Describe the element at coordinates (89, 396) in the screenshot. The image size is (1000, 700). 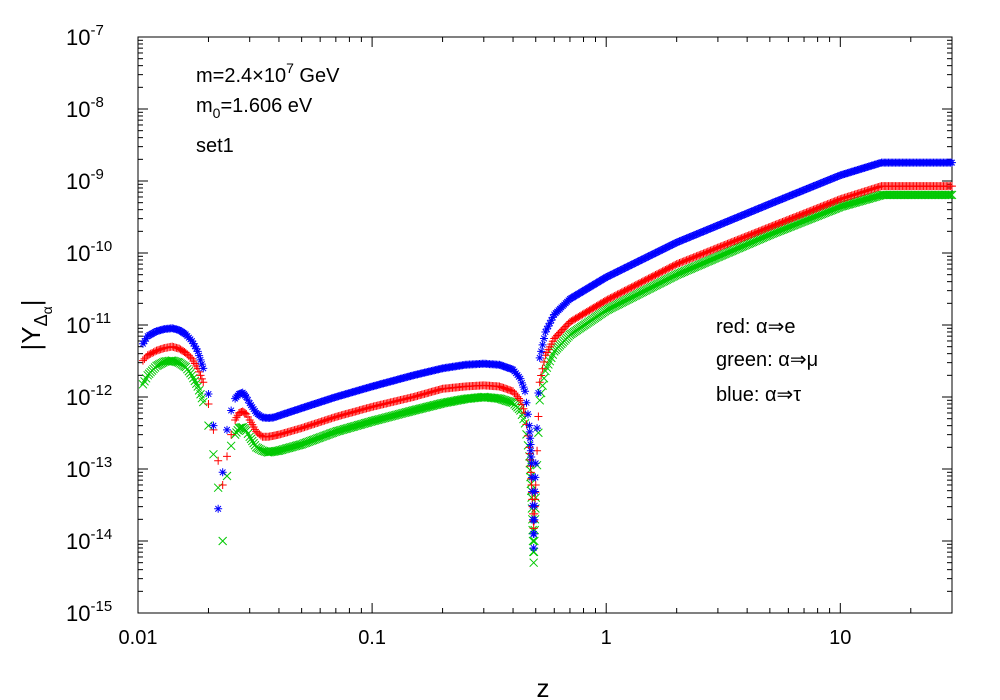
I see `y-tick-label: 10-12` at that location.